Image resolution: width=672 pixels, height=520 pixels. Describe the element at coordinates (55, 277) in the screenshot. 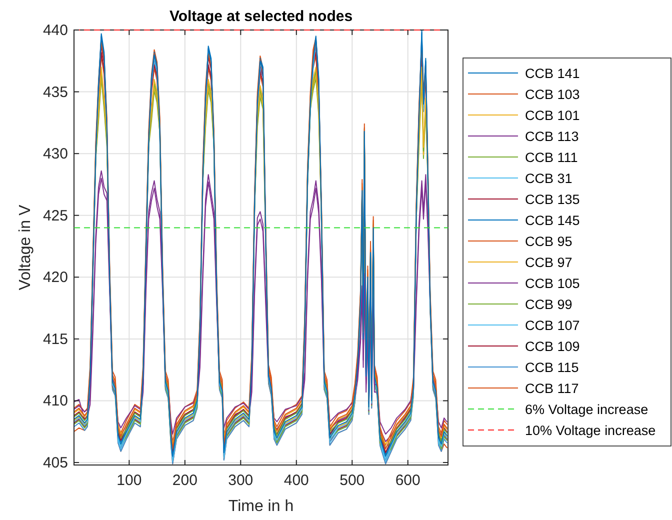

I see `y-tick-label: 420` at that location.